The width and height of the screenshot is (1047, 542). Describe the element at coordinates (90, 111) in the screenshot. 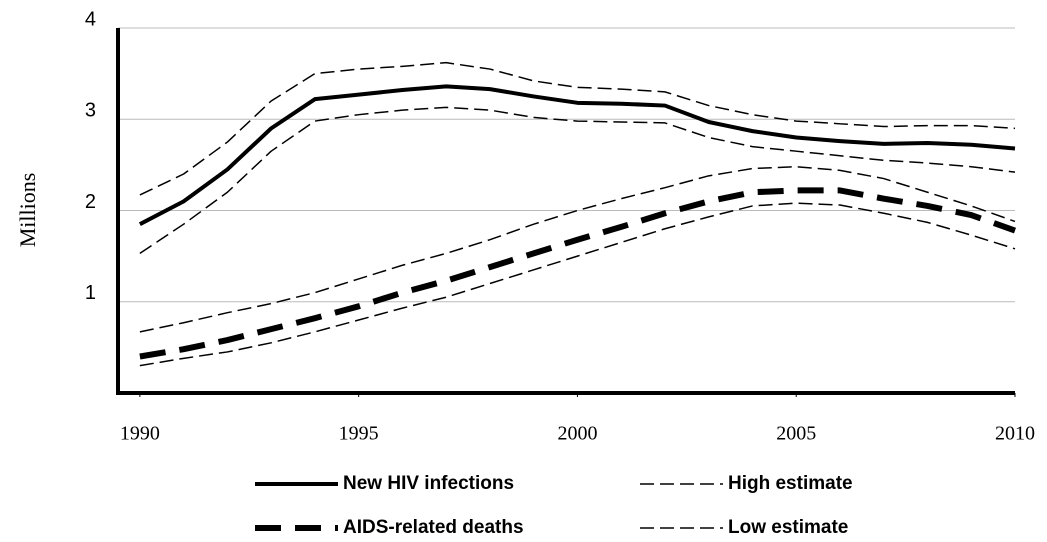

I see `y-tick-label: 3` at that location.